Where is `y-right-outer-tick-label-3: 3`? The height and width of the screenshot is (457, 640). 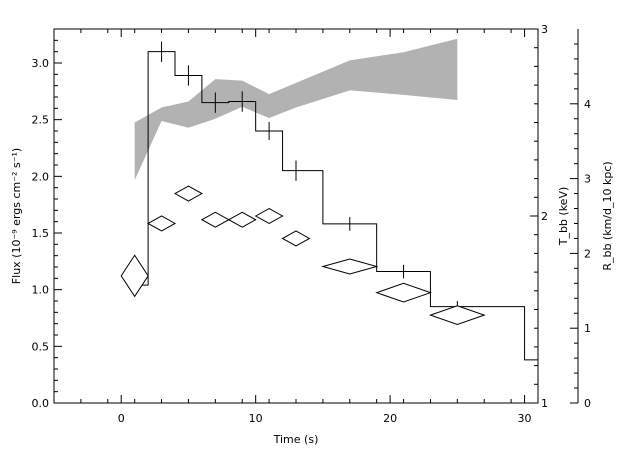
y-right-outer-tick-label-3: 3 is located at coordinates (587, 179).